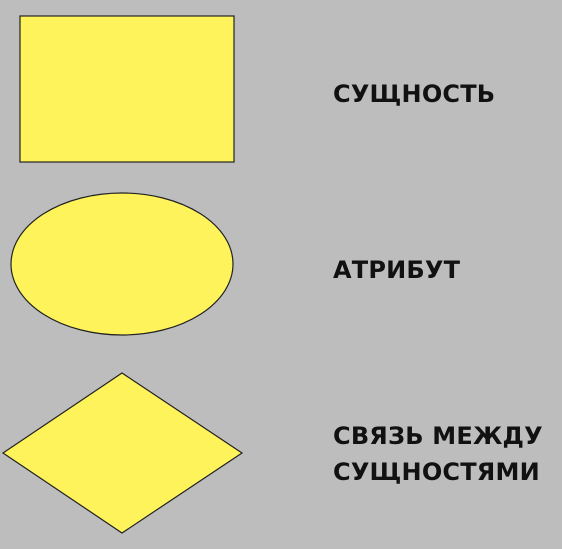  What do you see at coordinates (122, 453) in the screenshot?
I see `relationship-diamond-shape` at bounding box center [122, 453].